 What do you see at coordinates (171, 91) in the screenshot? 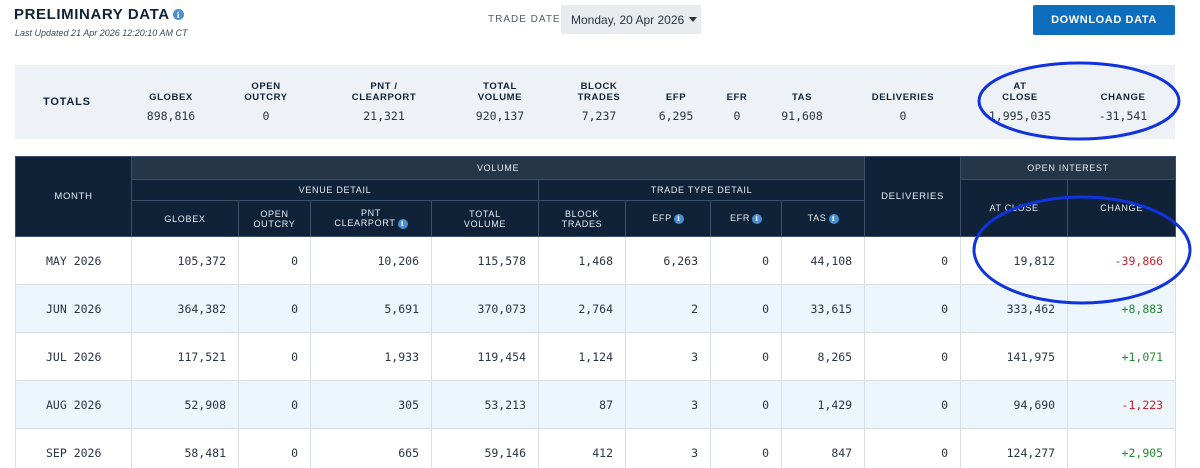
I see `totals-col-header: GLOBEX` at bounding box center [171, 91].